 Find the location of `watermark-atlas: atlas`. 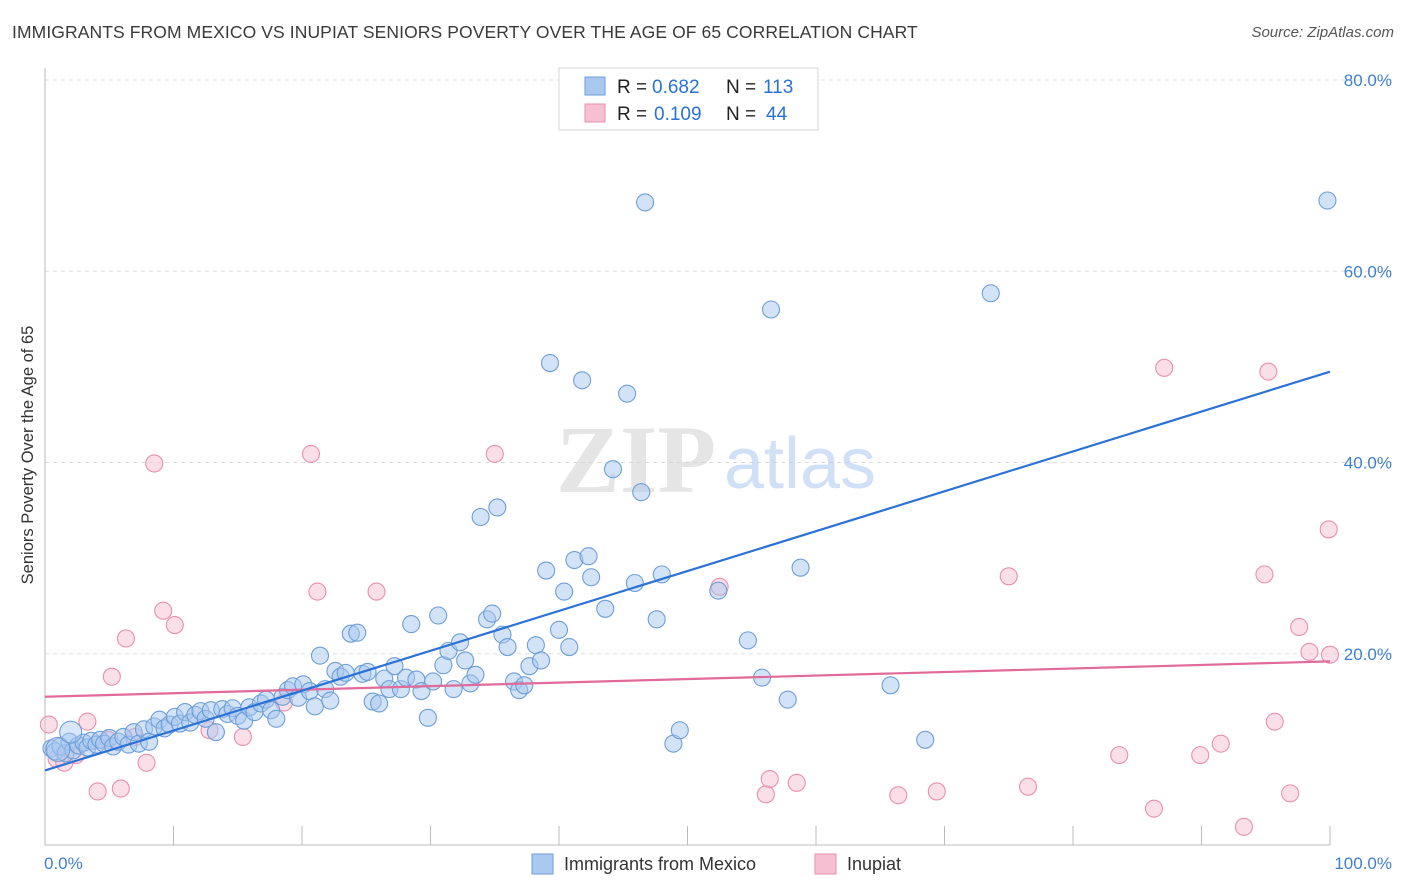

watermark-atlas: atlas is located at coordinates (800, 464).